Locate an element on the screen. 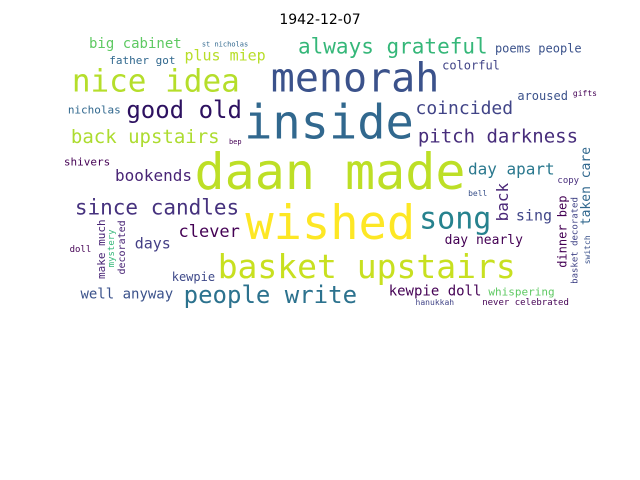 Image resolution: width=640 pixels, height=480 pixels. cloud-word: shivers is located at coordinates (87, 161).